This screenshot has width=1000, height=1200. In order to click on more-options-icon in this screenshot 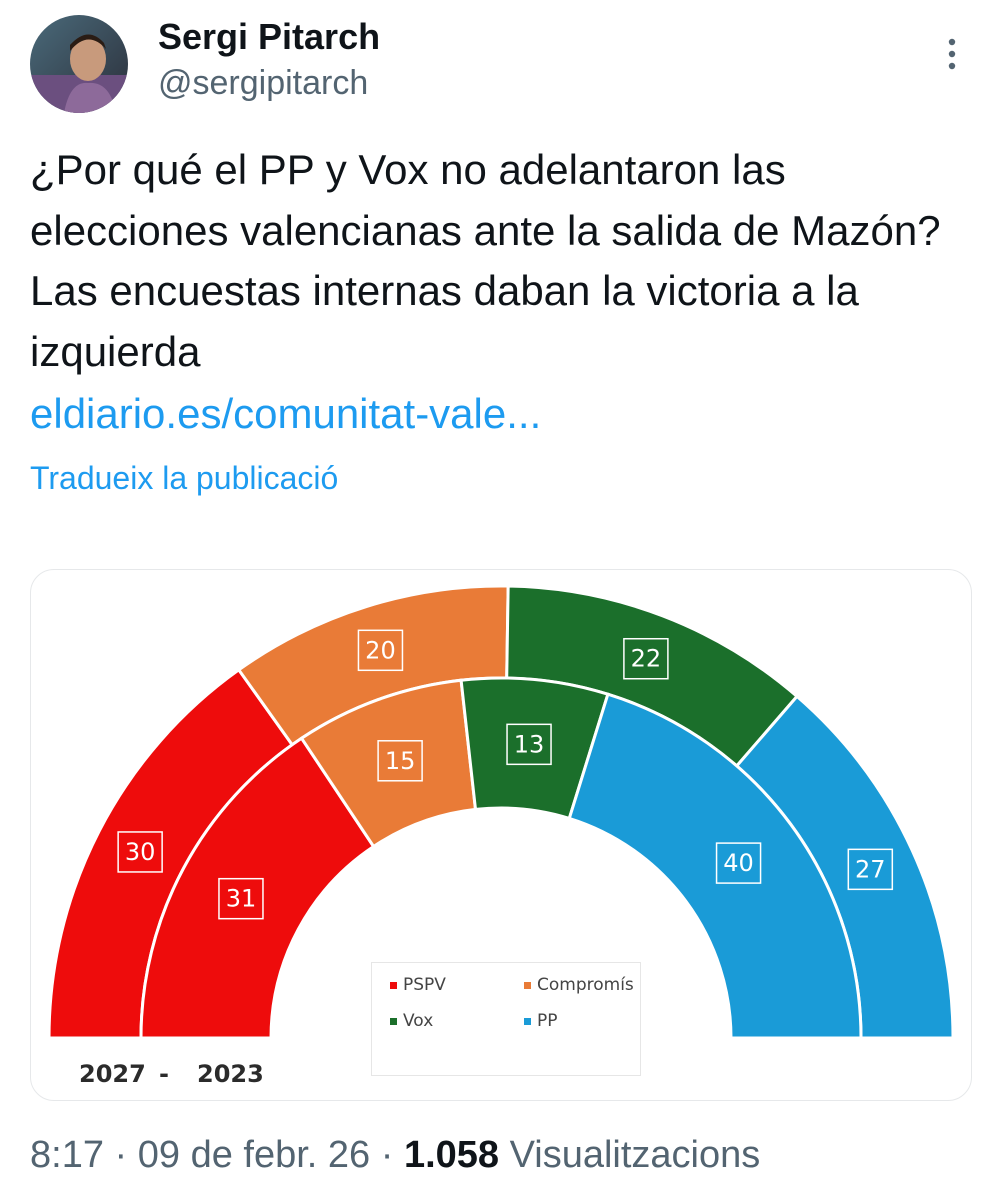, I will do `click(952, 54)`.